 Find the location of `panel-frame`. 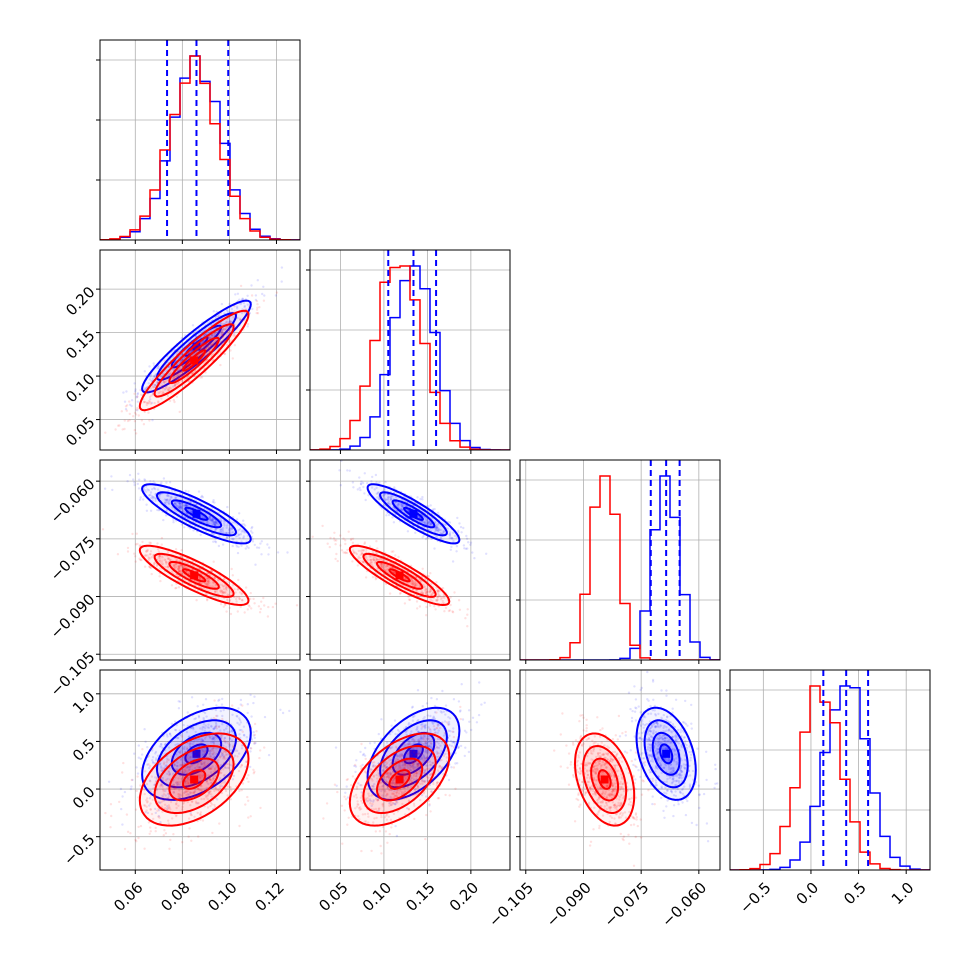

panel-frame is located at coordinates (200, 140).